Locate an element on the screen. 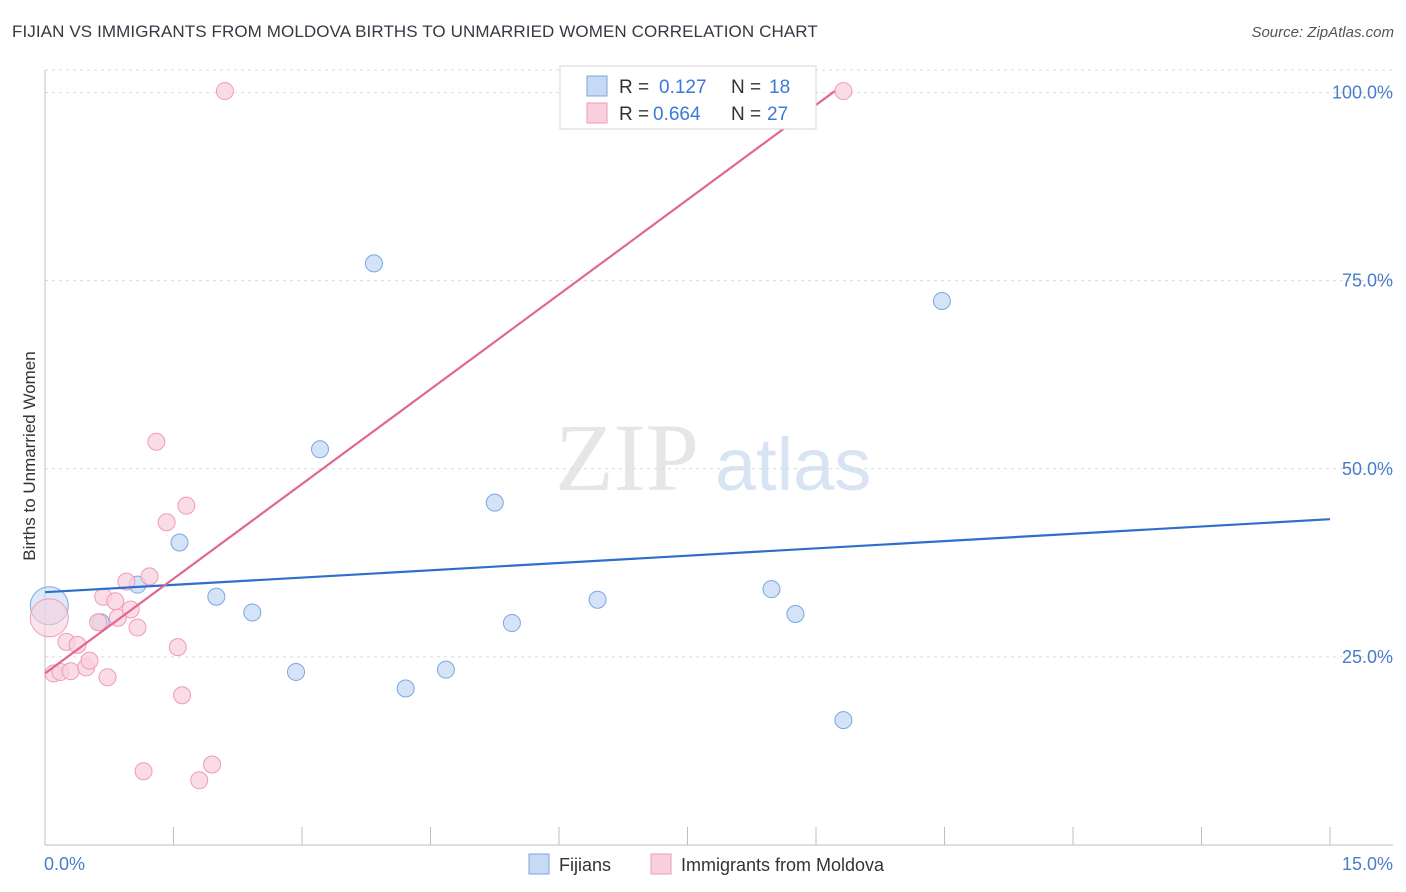 The image size is (1406, 892). legend-n-label-2: N = is located at coordinates (746, 114).